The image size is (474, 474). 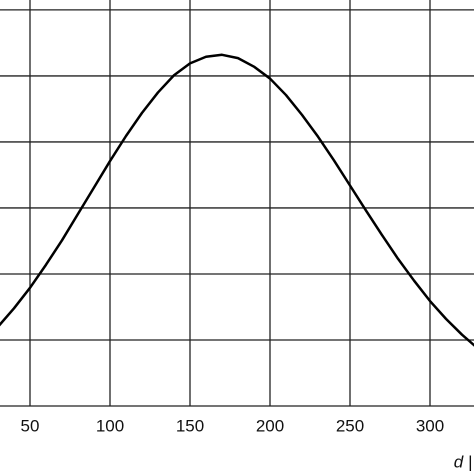 I want to click on x-tick-label: 150, so click(x=190, y=425).